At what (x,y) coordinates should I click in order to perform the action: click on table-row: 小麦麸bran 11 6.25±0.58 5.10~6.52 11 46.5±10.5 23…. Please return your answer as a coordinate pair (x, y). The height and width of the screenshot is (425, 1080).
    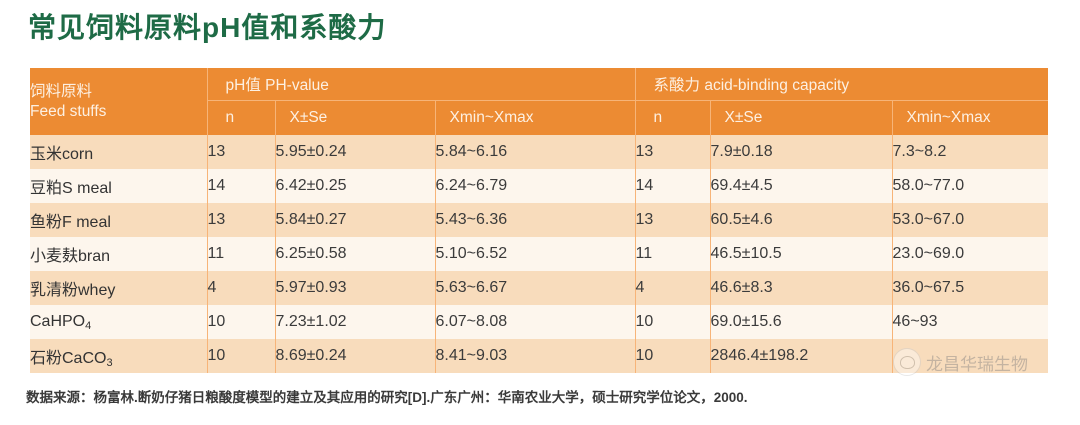
    Looking at the image, I should click on (539, 254).